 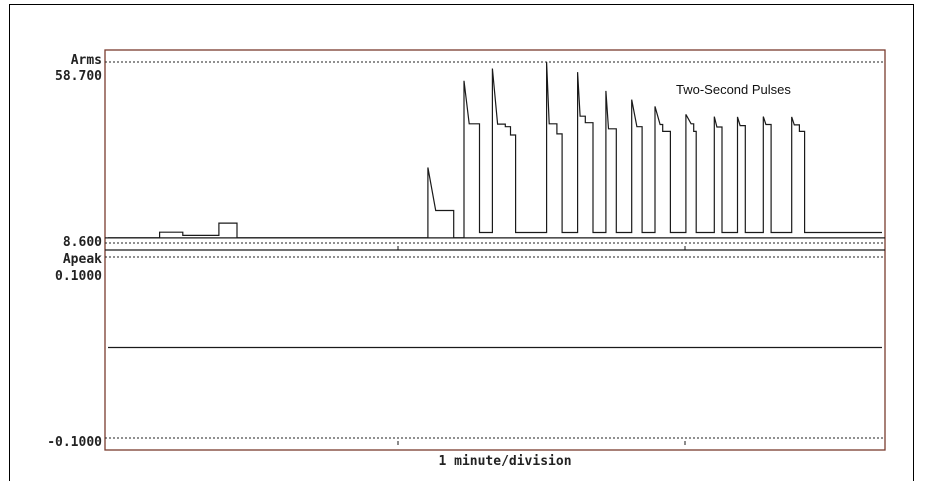 What do you see at coordinates (504, 461) in the screenshot?
I see `x-axis-label: 1 minute/division` at bounding box center [504, 461].